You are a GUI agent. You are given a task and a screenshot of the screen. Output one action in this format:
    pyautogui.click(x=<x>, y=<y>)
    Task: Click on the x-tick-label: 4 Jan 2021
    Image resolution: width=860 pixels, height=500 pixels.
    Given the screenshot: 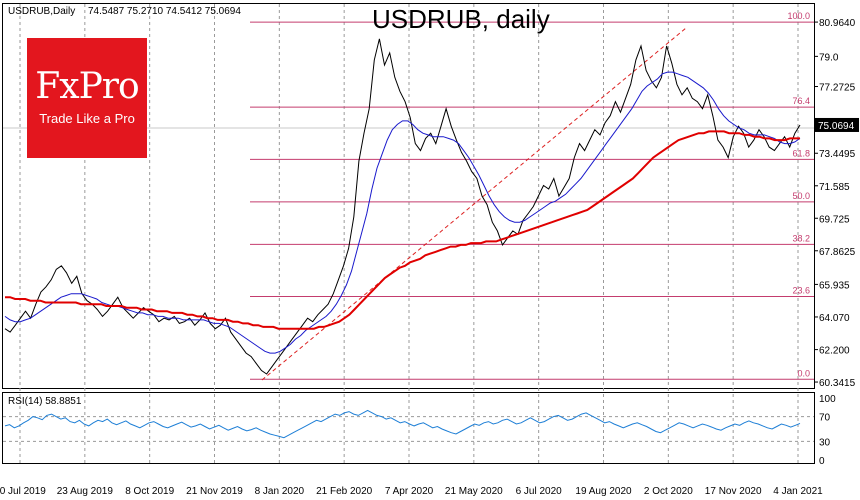 What is the action you would take?
    pyautogui.click(x=798, y=491)
    